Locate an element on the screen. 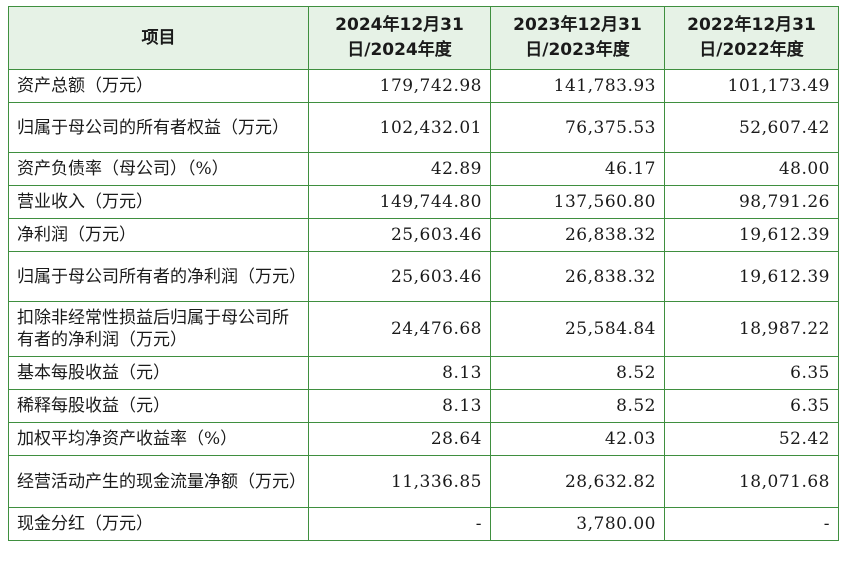 Image resolution: width=846 pixels, height=571 pixels. table-row: 营业收入（万元） 149,744.80 137,560.80 98,791.26 is located at coordinates (423, 202).